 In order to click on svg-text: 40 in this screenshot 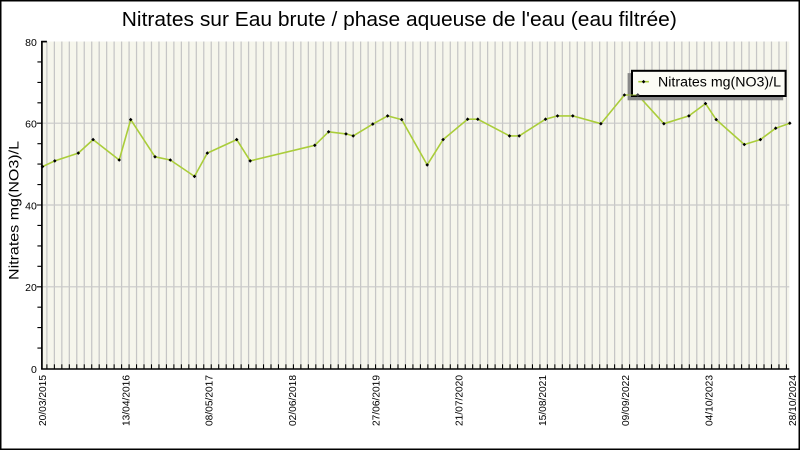, I will do `click(31, 206)`.